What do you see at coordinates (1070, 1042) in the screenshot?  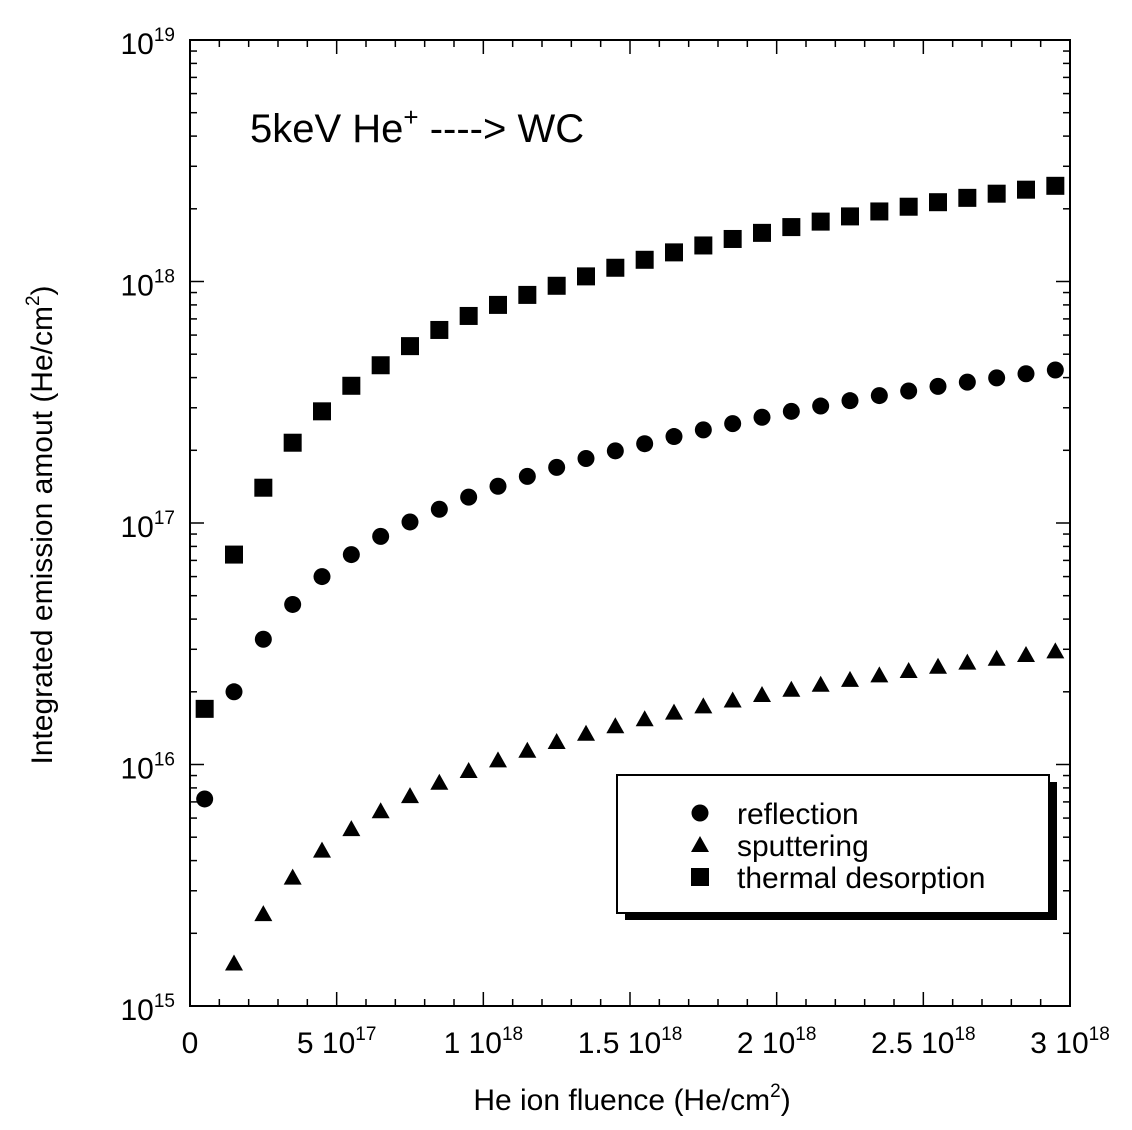 I see `x-tick-label: 3 1018` at bounding box center [1070, 1042].